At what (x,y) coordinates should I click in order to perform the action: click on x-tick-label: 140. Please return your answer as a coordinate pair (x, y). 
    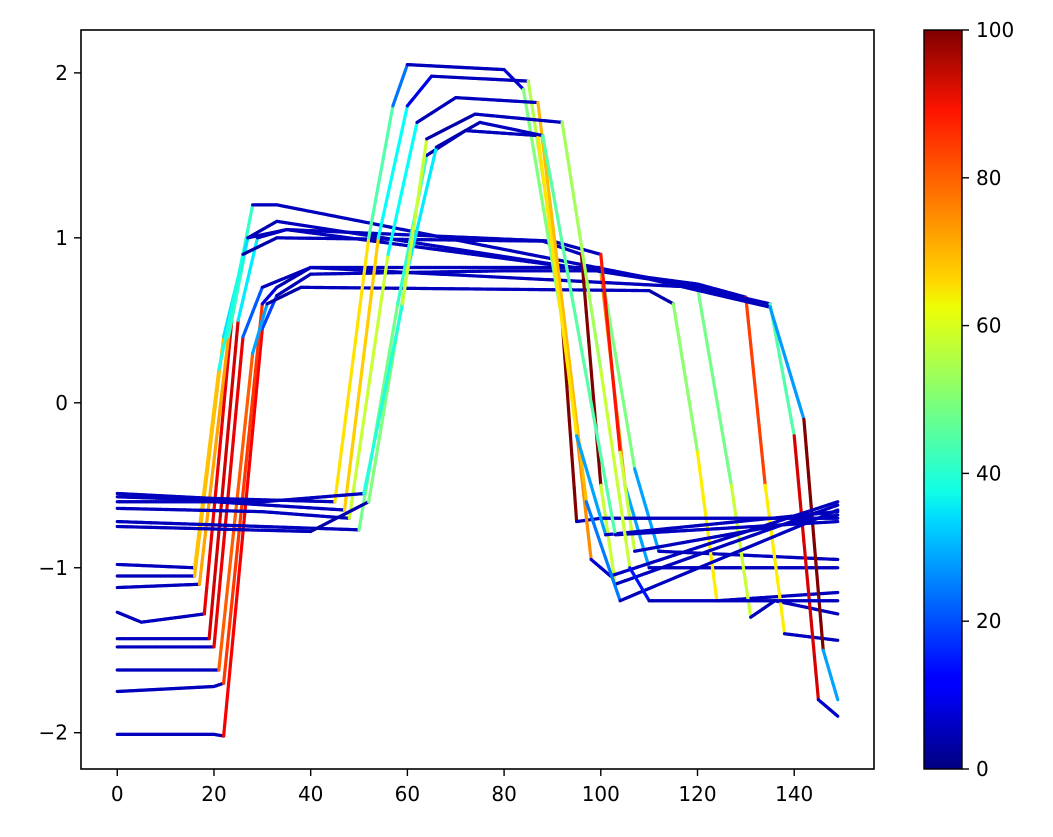
    Looking at the image, I should click on (794, 794).